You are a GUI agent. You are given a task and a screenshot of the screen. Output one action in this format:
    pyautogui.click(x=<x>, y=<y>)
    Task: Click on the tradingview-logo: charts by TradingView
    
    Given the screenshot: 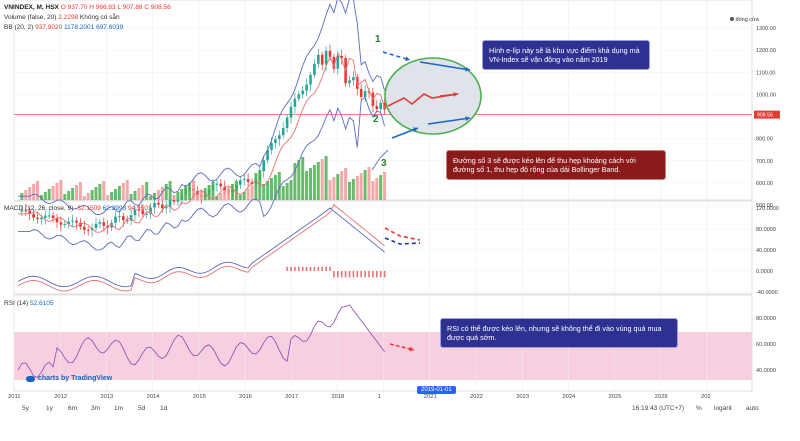 What is the action you would take?
    pyautogui.click(x=69, y=378)
    